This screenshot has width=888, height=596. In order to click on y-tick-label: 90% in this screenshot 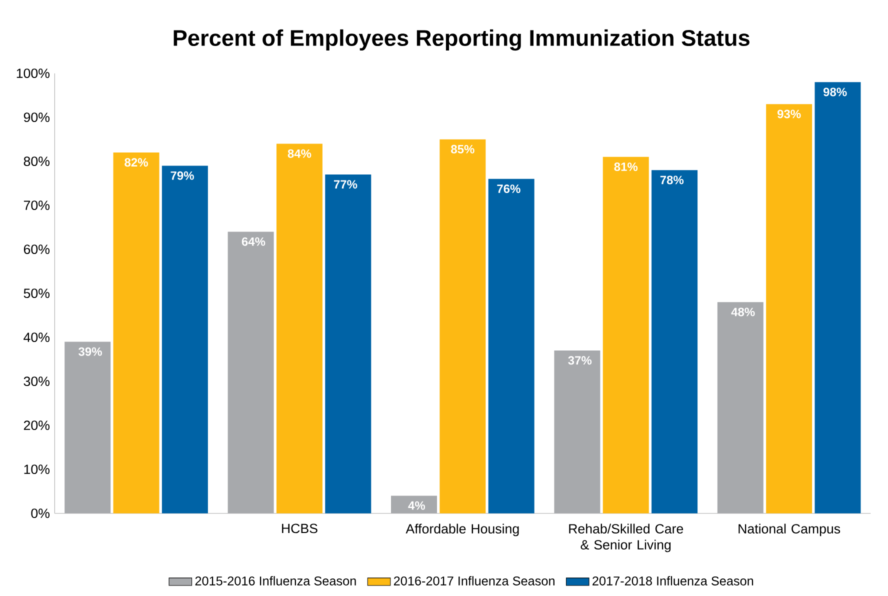, I will do `click(37, 117)`.